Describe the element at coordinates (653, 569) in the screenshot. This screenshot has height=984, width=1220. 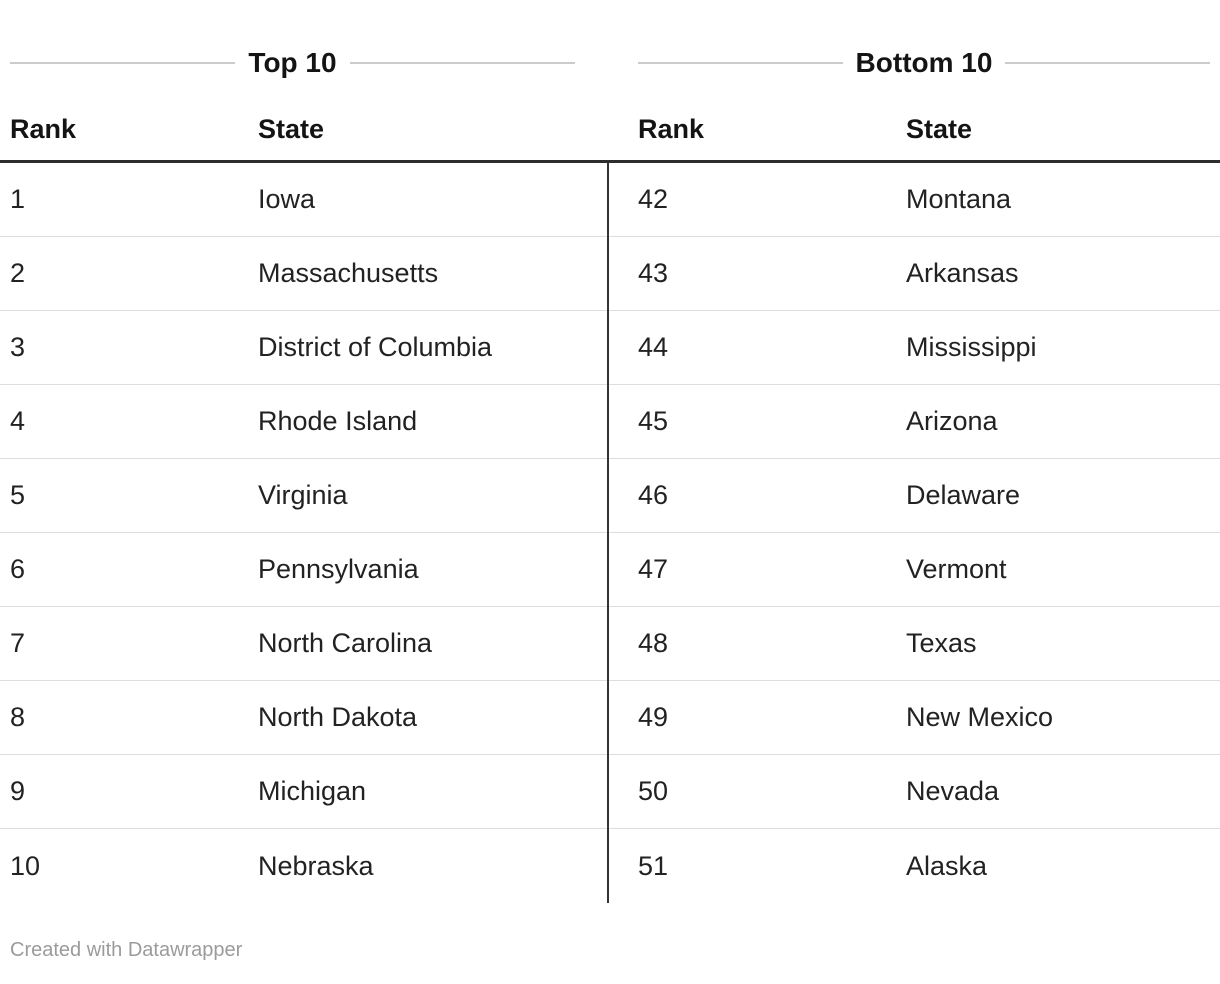
I see `rank-cell: 47` at that location.